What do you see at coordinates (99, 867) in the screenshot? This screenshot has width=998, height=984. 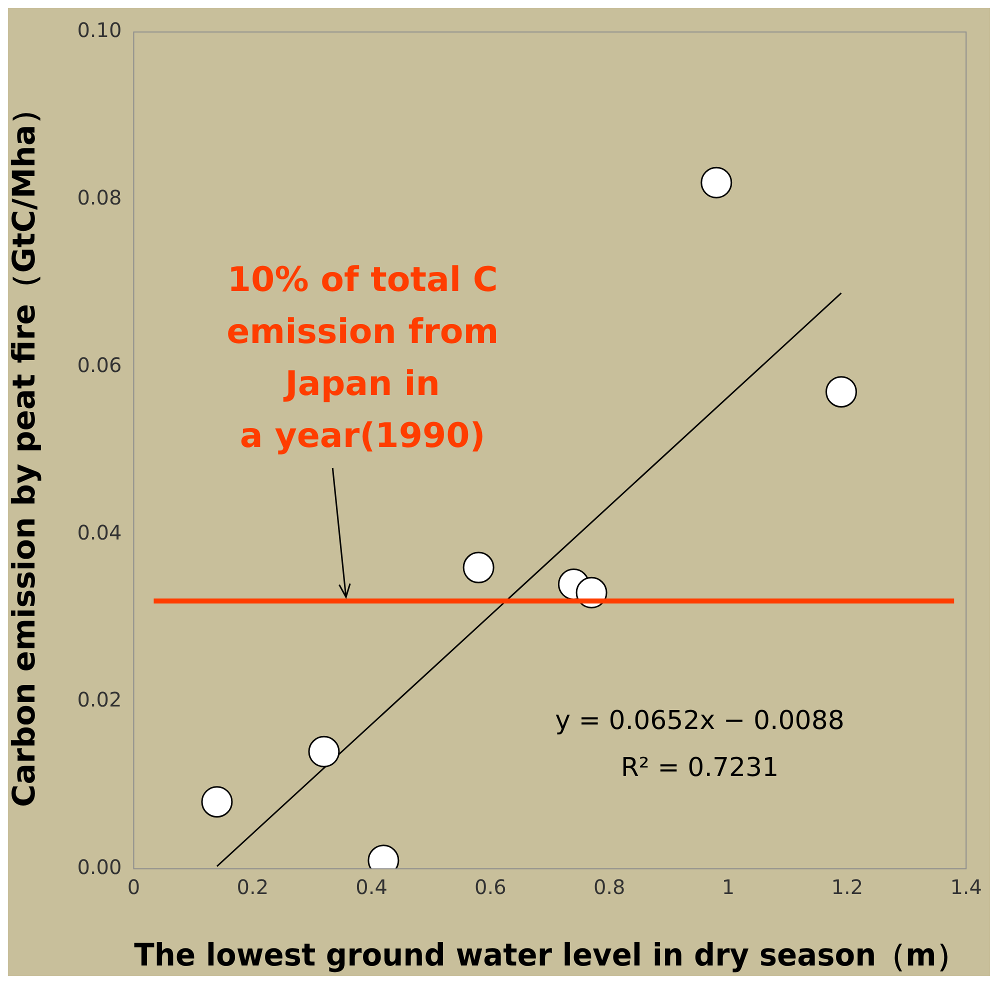 I see `y-tick-label: 0.00` at bounding box center [99, 867].